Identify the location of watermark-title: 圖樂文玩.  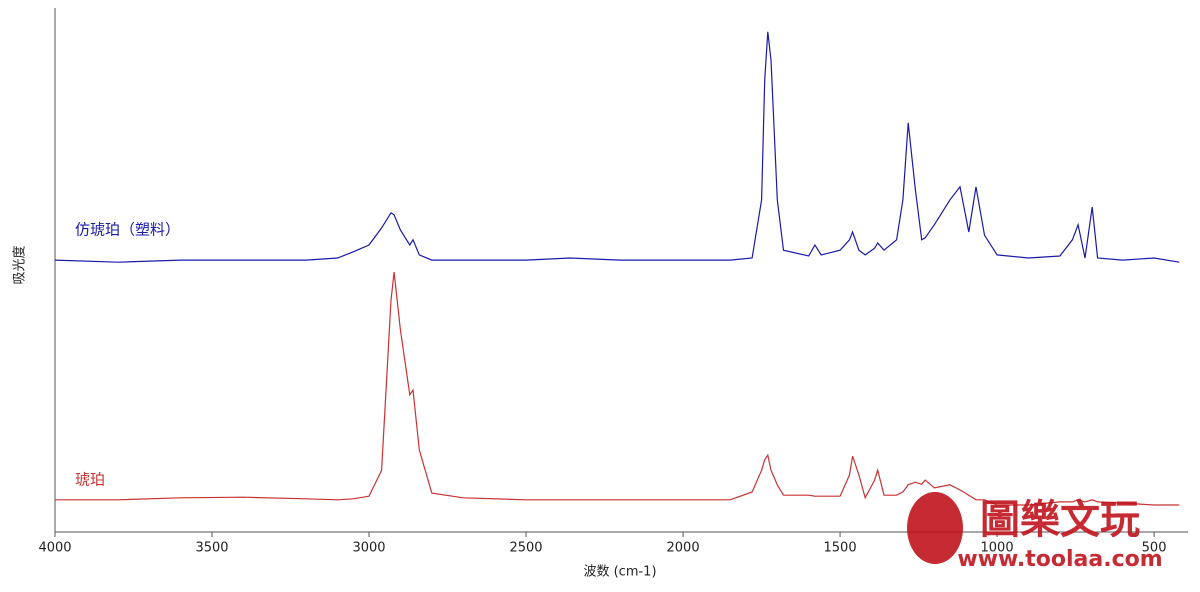
(1060, 520).